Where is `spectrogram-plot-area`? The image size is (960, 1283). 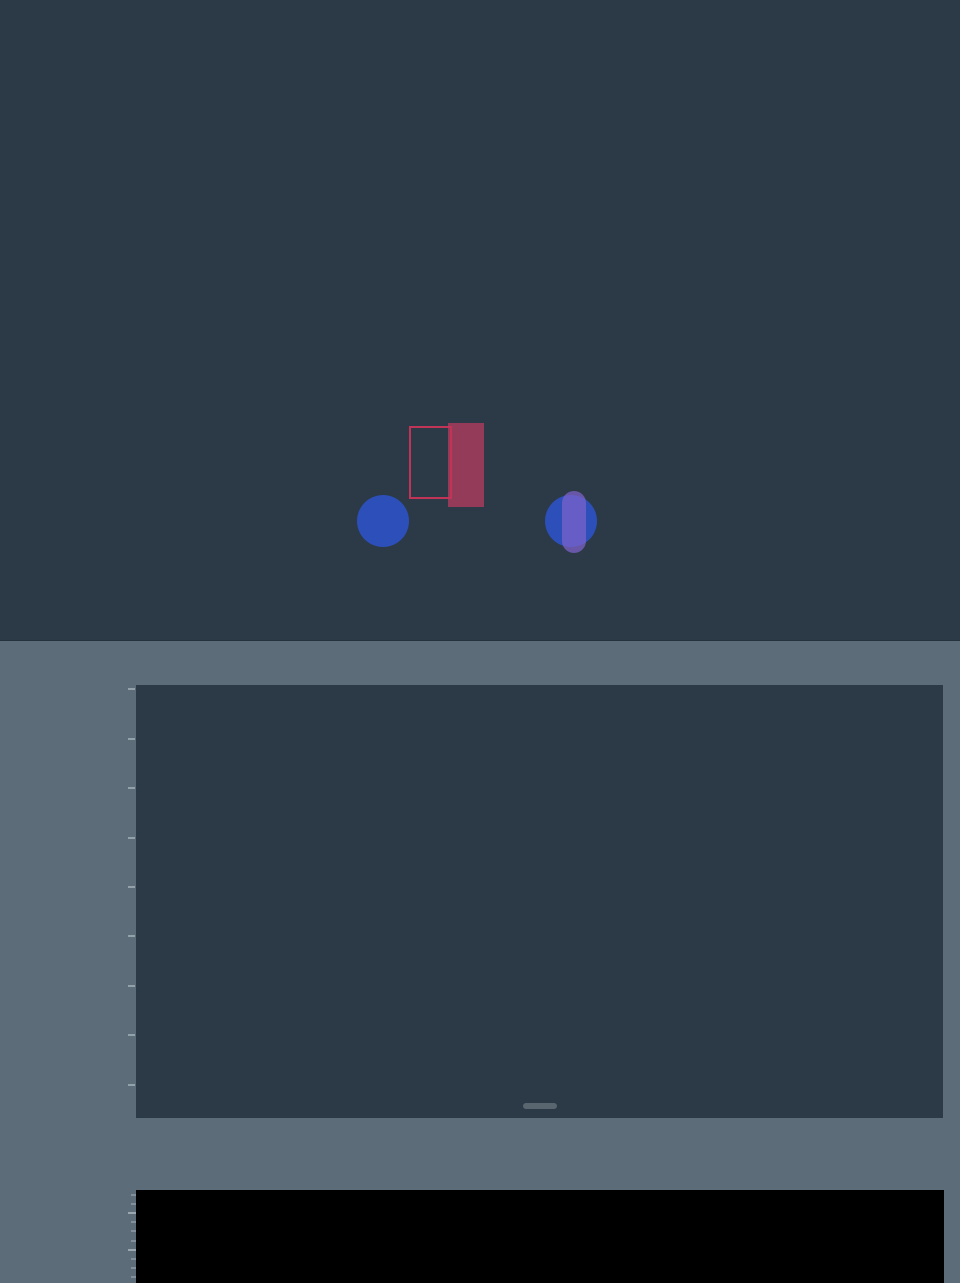 spectrogram-plot-area is located at coordinates (540, 1236).